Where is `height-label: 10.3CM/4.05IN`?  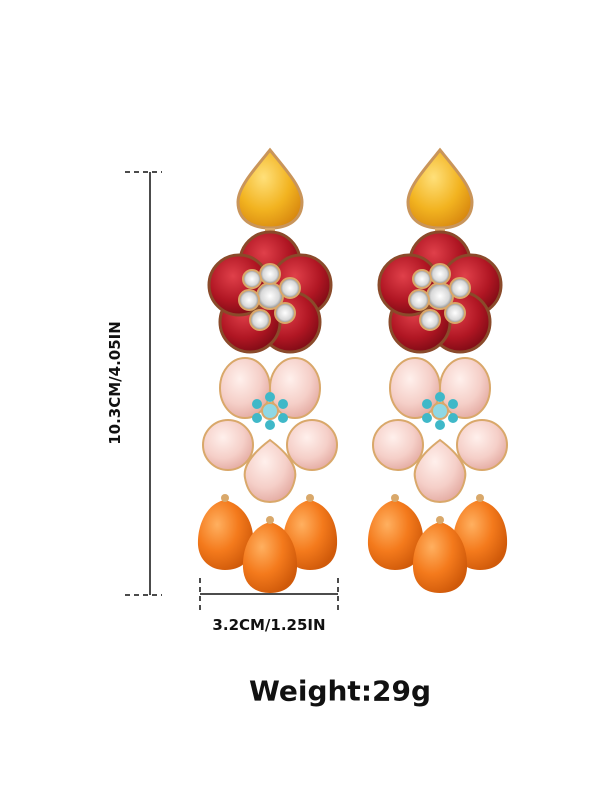
height-label: 10.3CM/4.05IN is located at coordinates (115, 383).